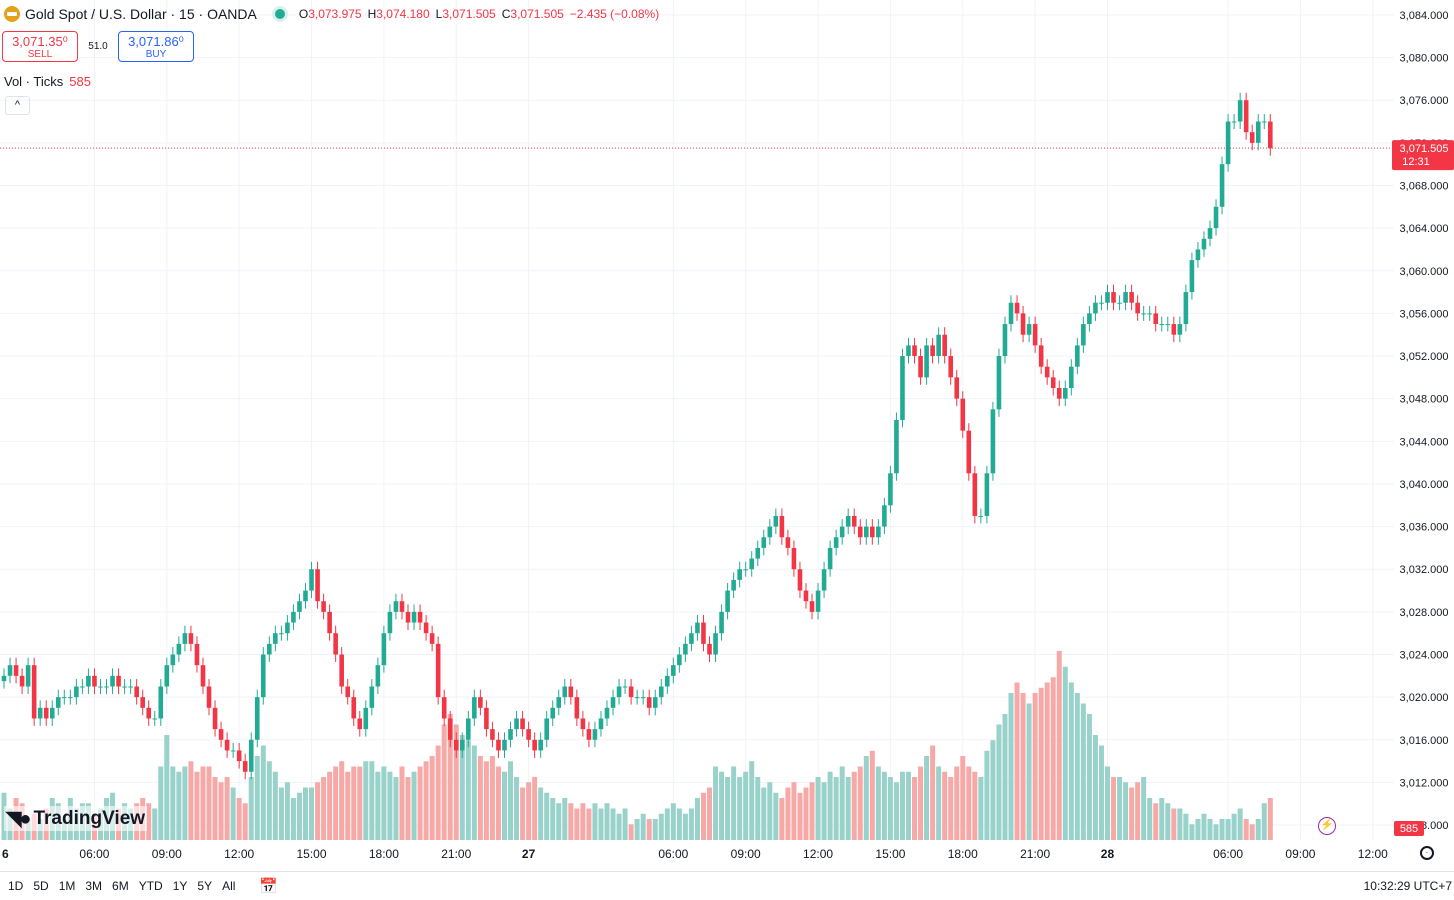 This screenshot has height=900, width=1454. Describe the element at coordinates (269, 886) in the screenshot. I see `date-range-calendar-icon: 📅` at that location.